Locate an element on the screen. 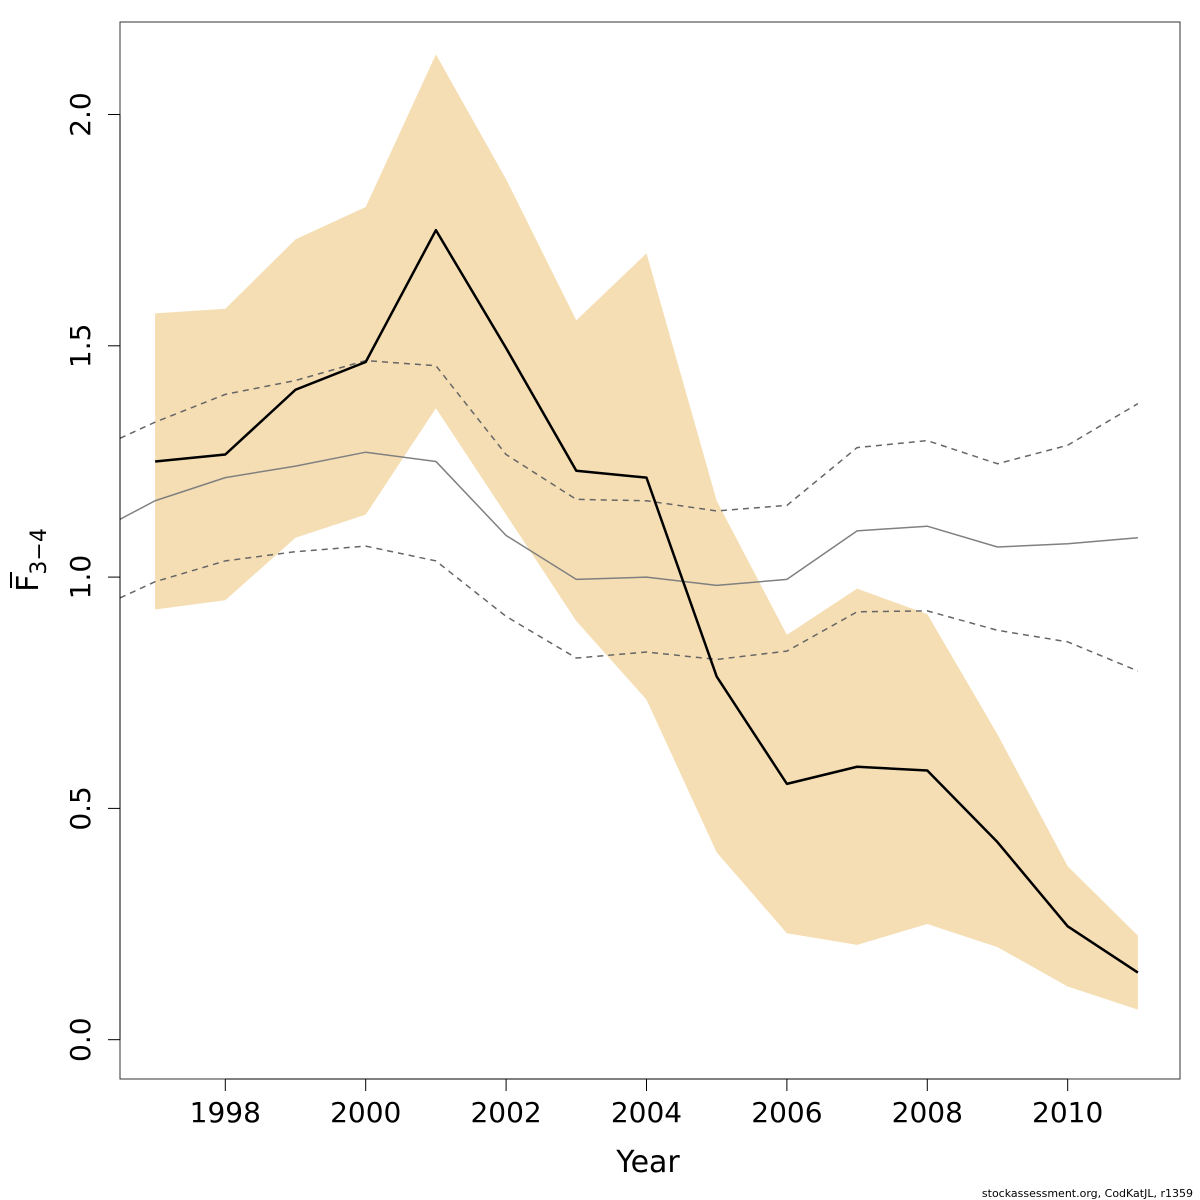  y-axis-title: F3−4 is located at coordinates (31, 560).